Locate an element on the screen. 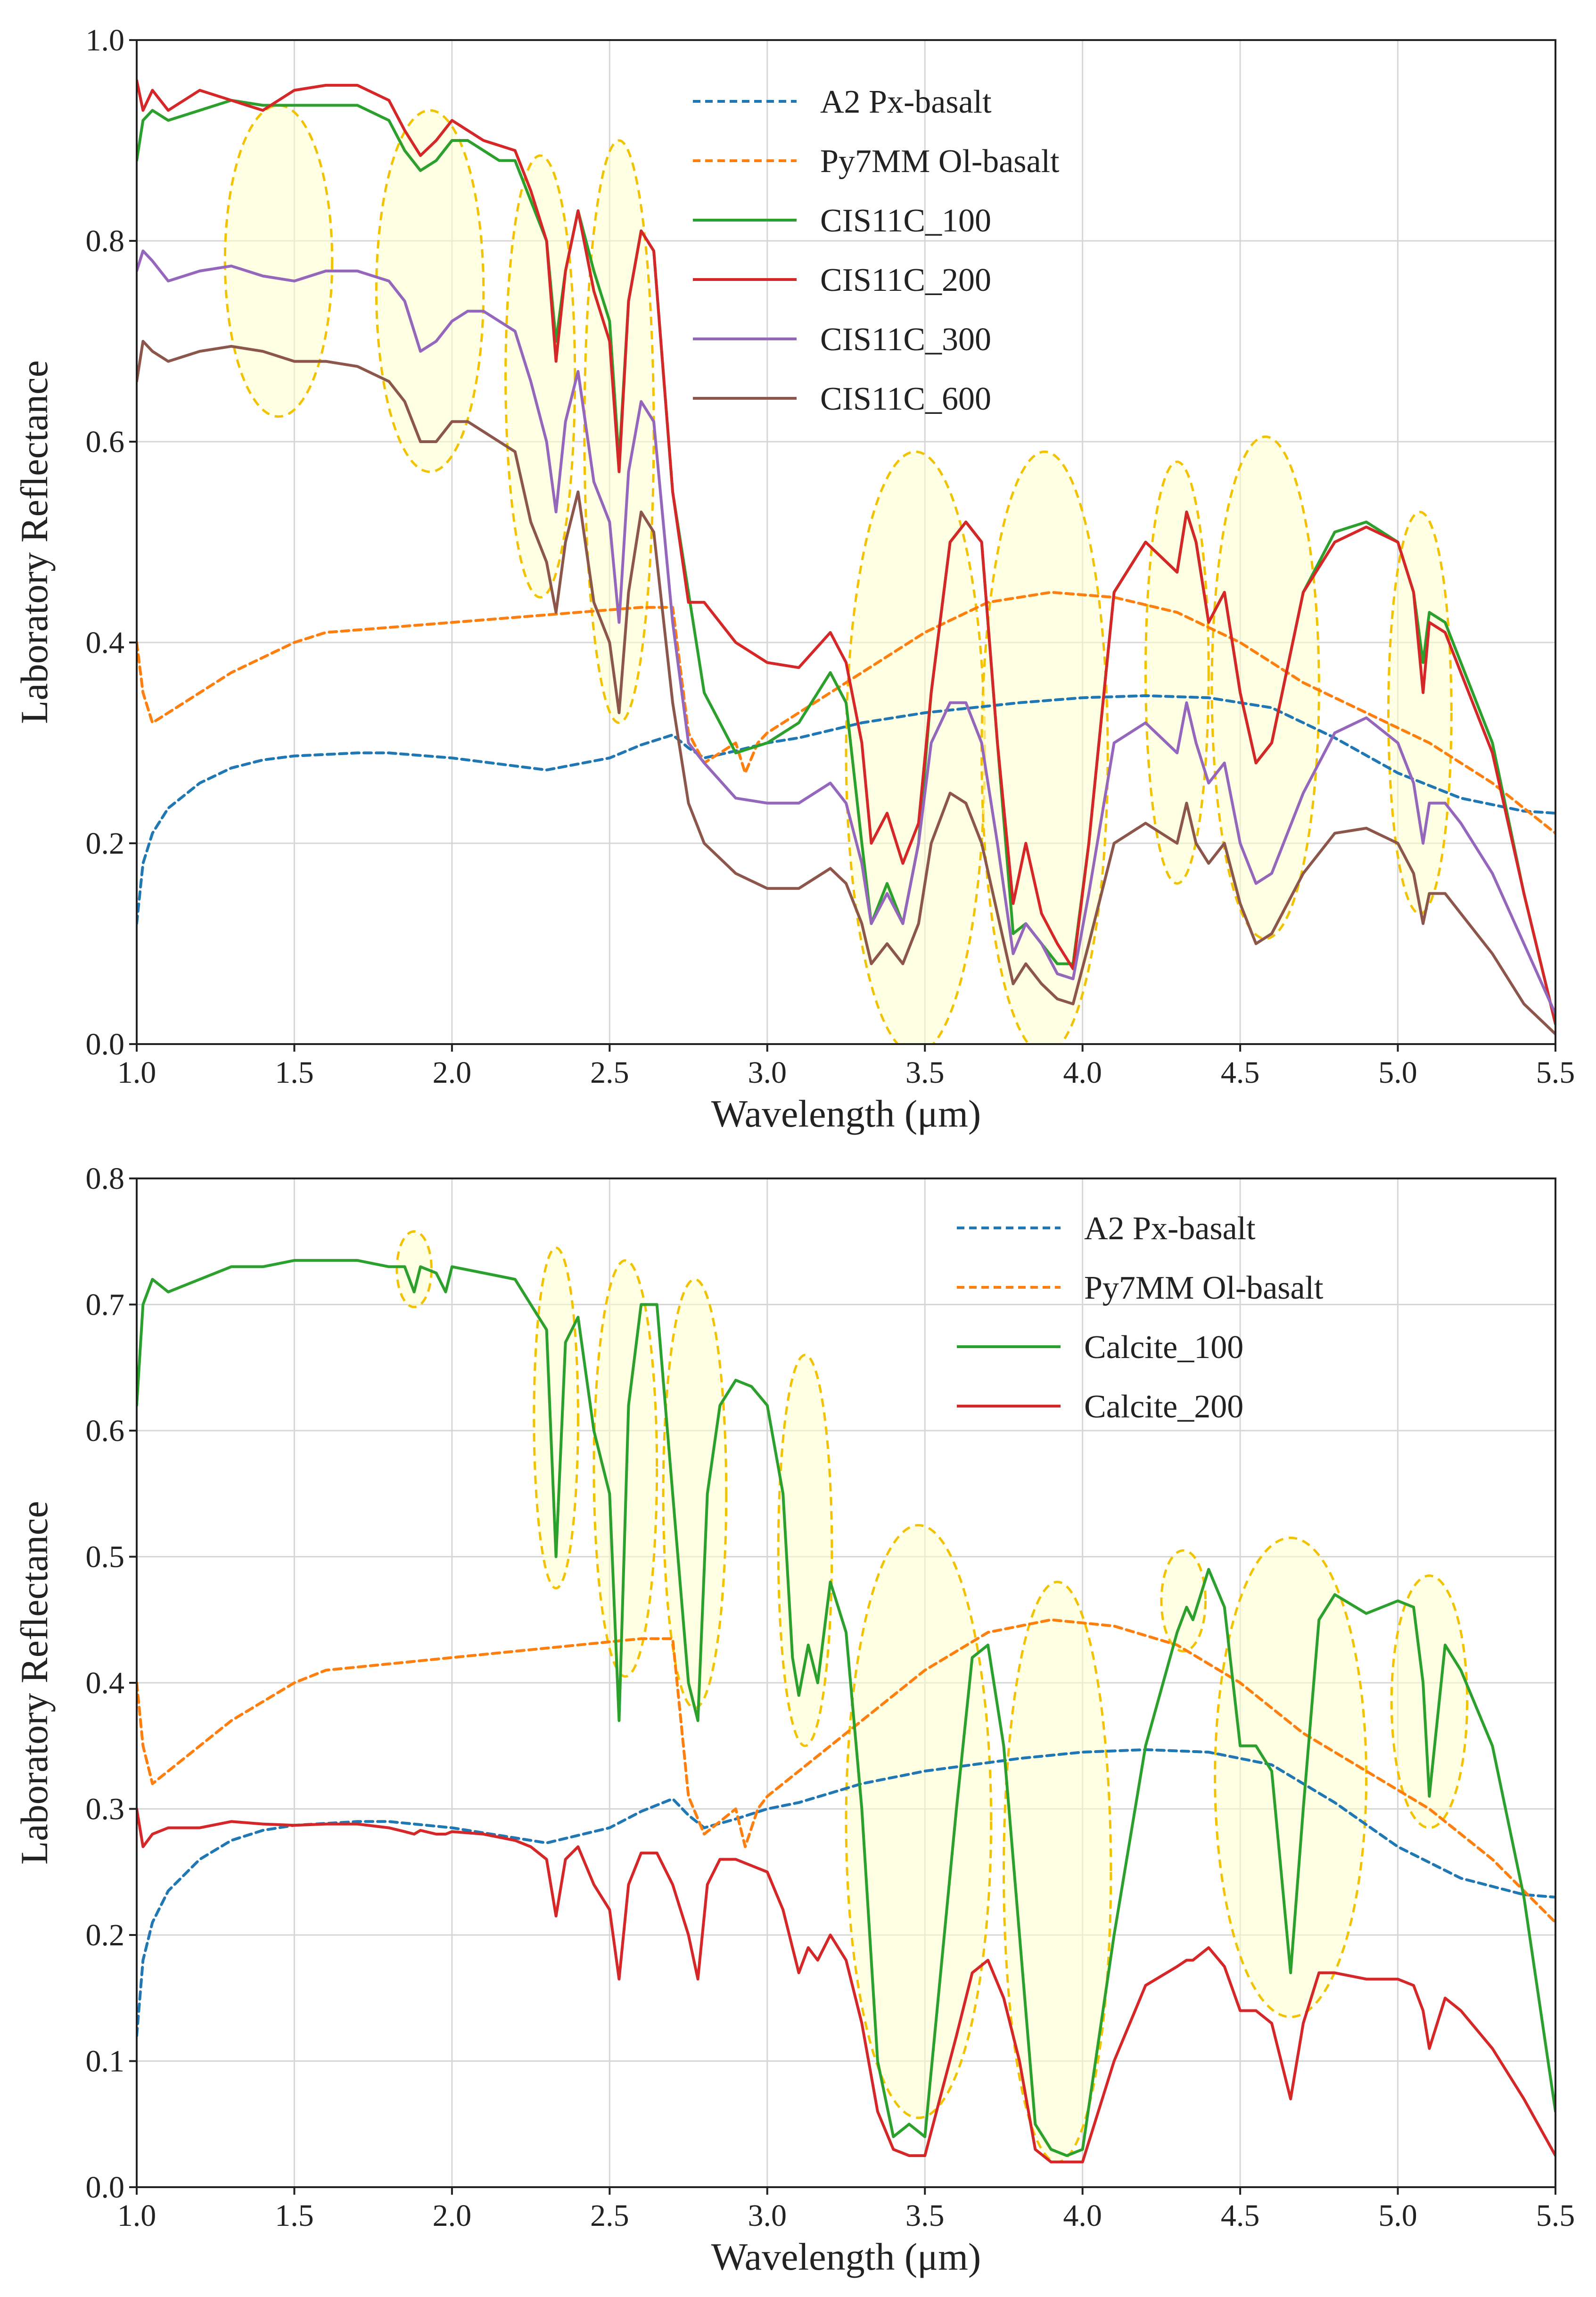 This screenshot has width=1596, height=2297. legend-label: CIS11C_300 is located at coordinates (905, 339).